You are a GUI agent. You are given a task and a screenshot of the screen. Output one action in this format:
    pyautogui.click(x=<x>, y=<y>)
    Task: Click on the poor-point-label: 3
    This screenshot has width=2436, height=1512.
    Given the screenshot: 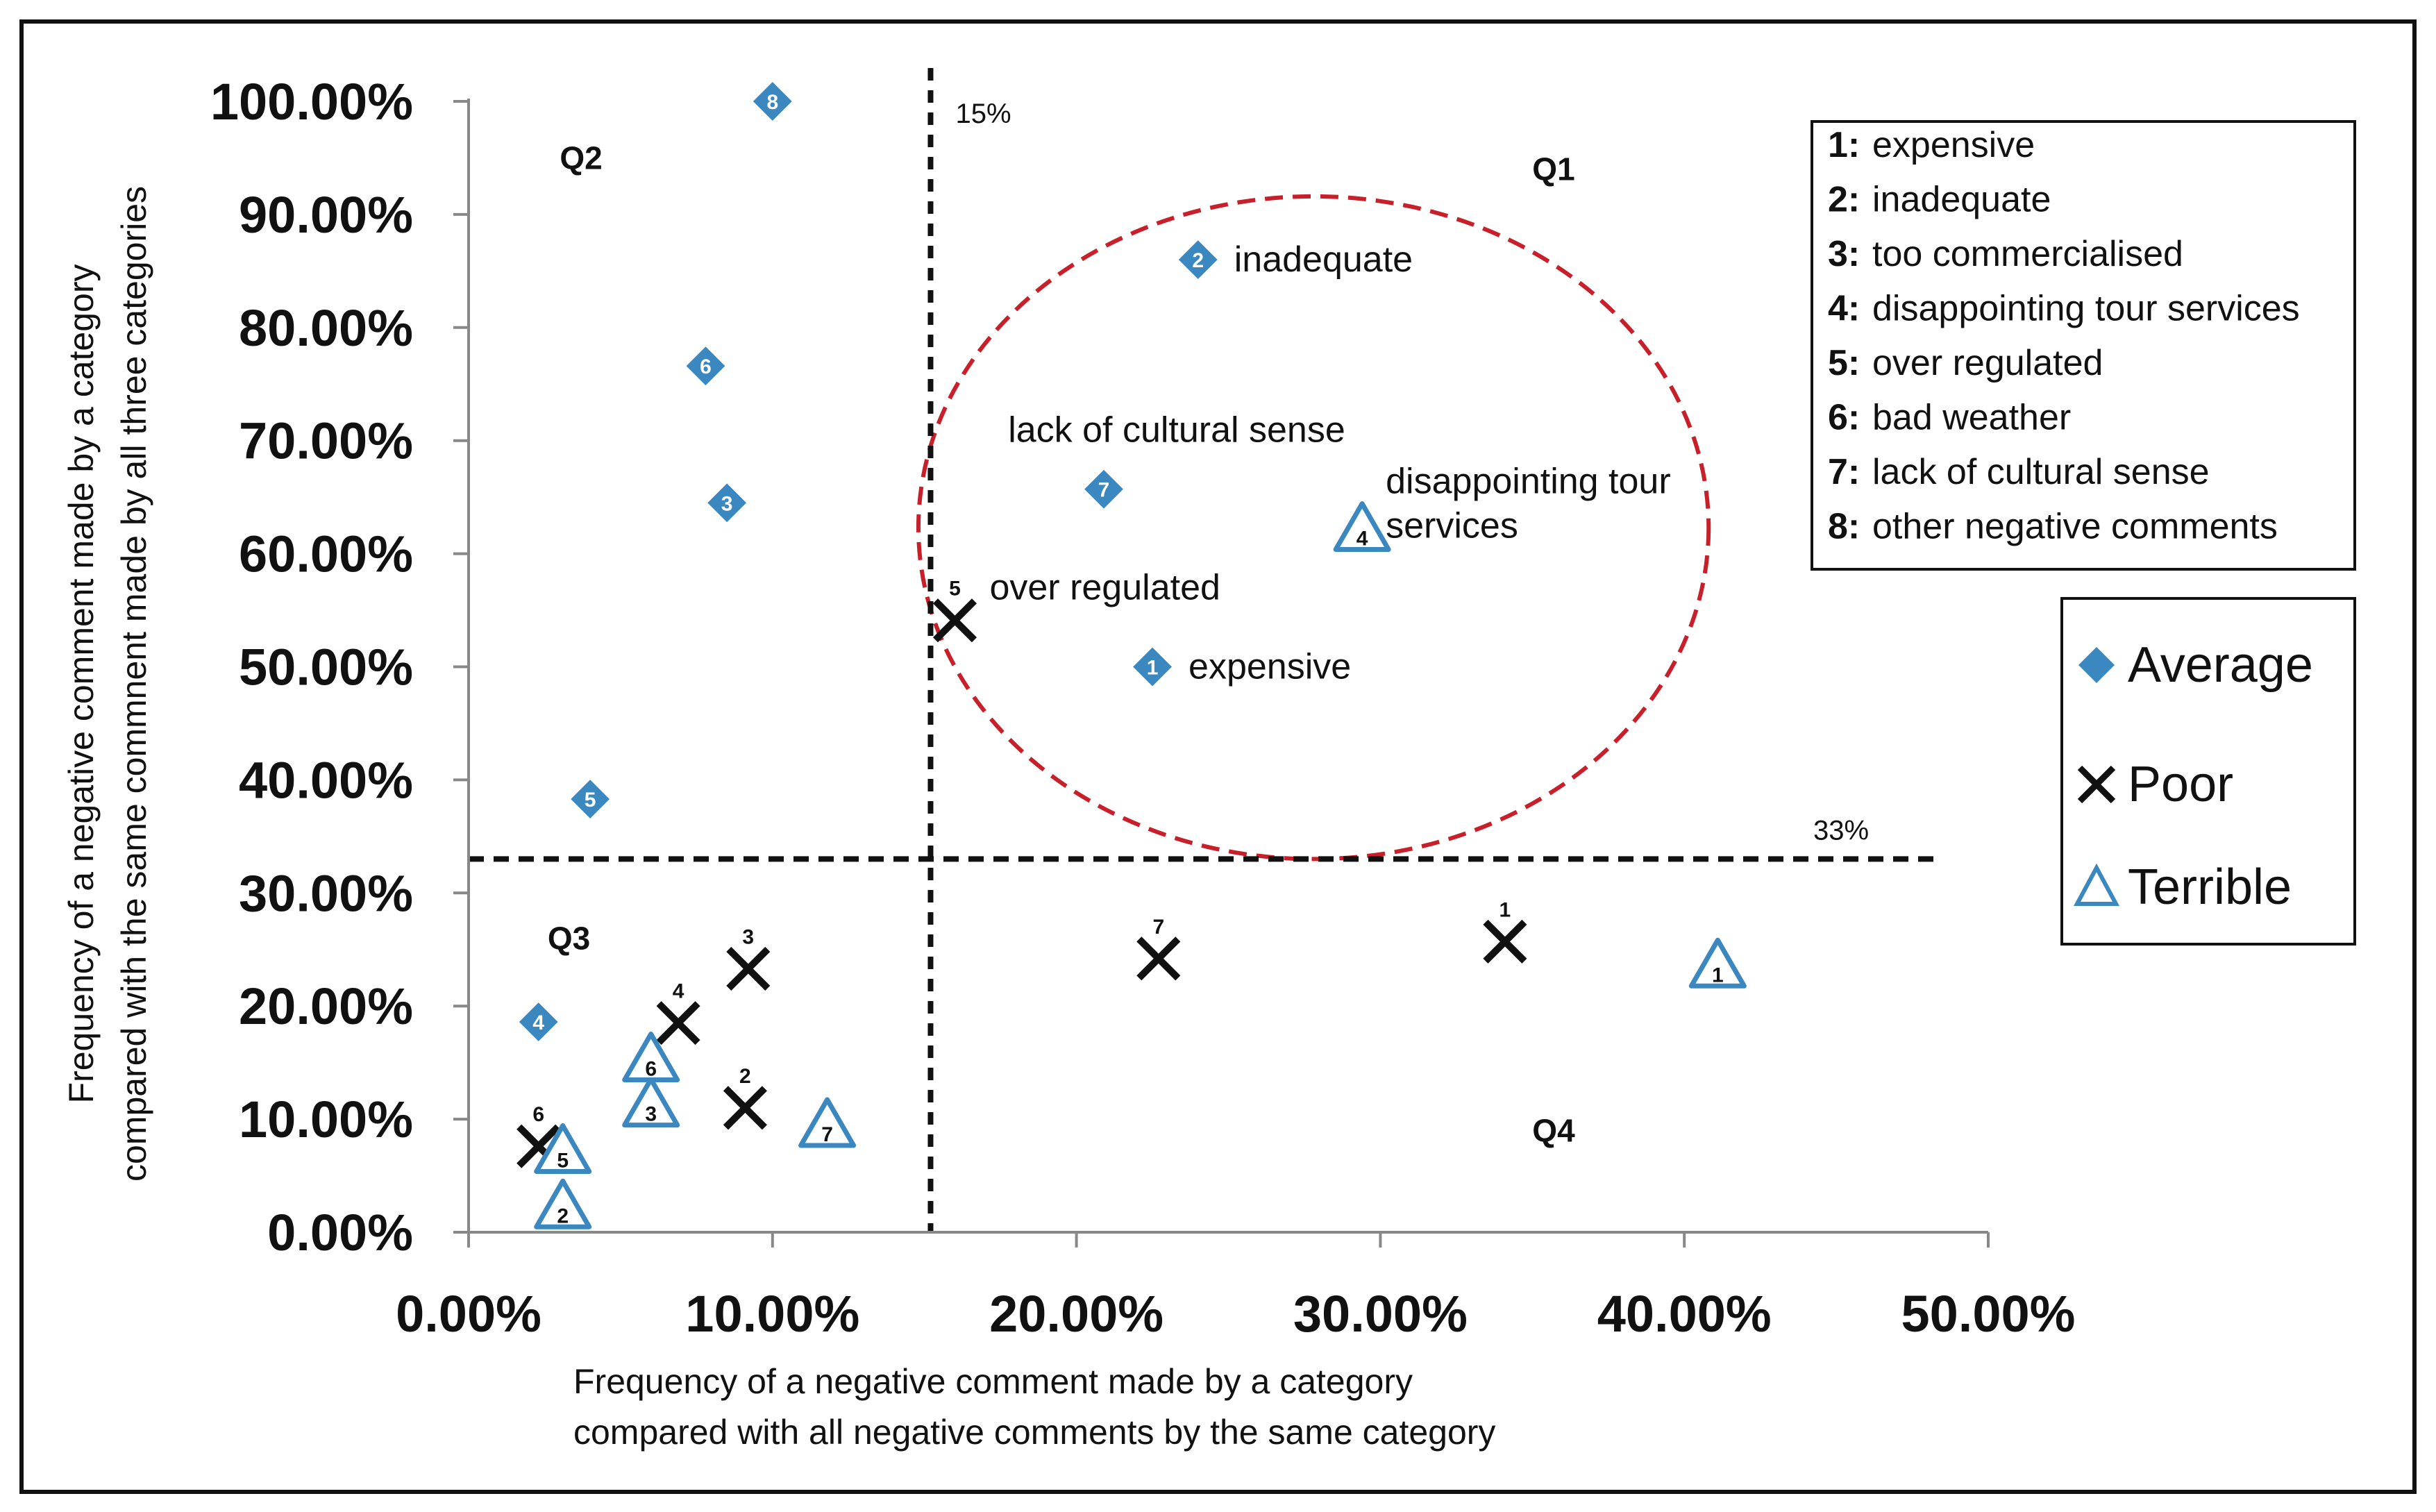 What is the action you would take?
    pyautogui.click(x=748, y=936)
    